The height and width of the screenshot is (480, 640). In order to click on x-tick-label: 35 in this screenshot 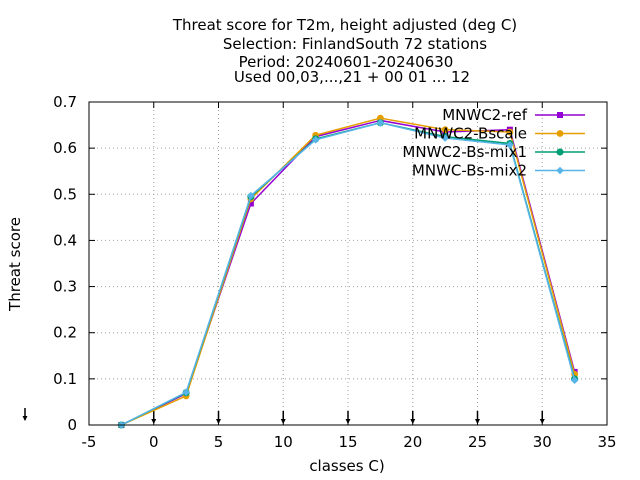, I will do `click(606, 442)`.